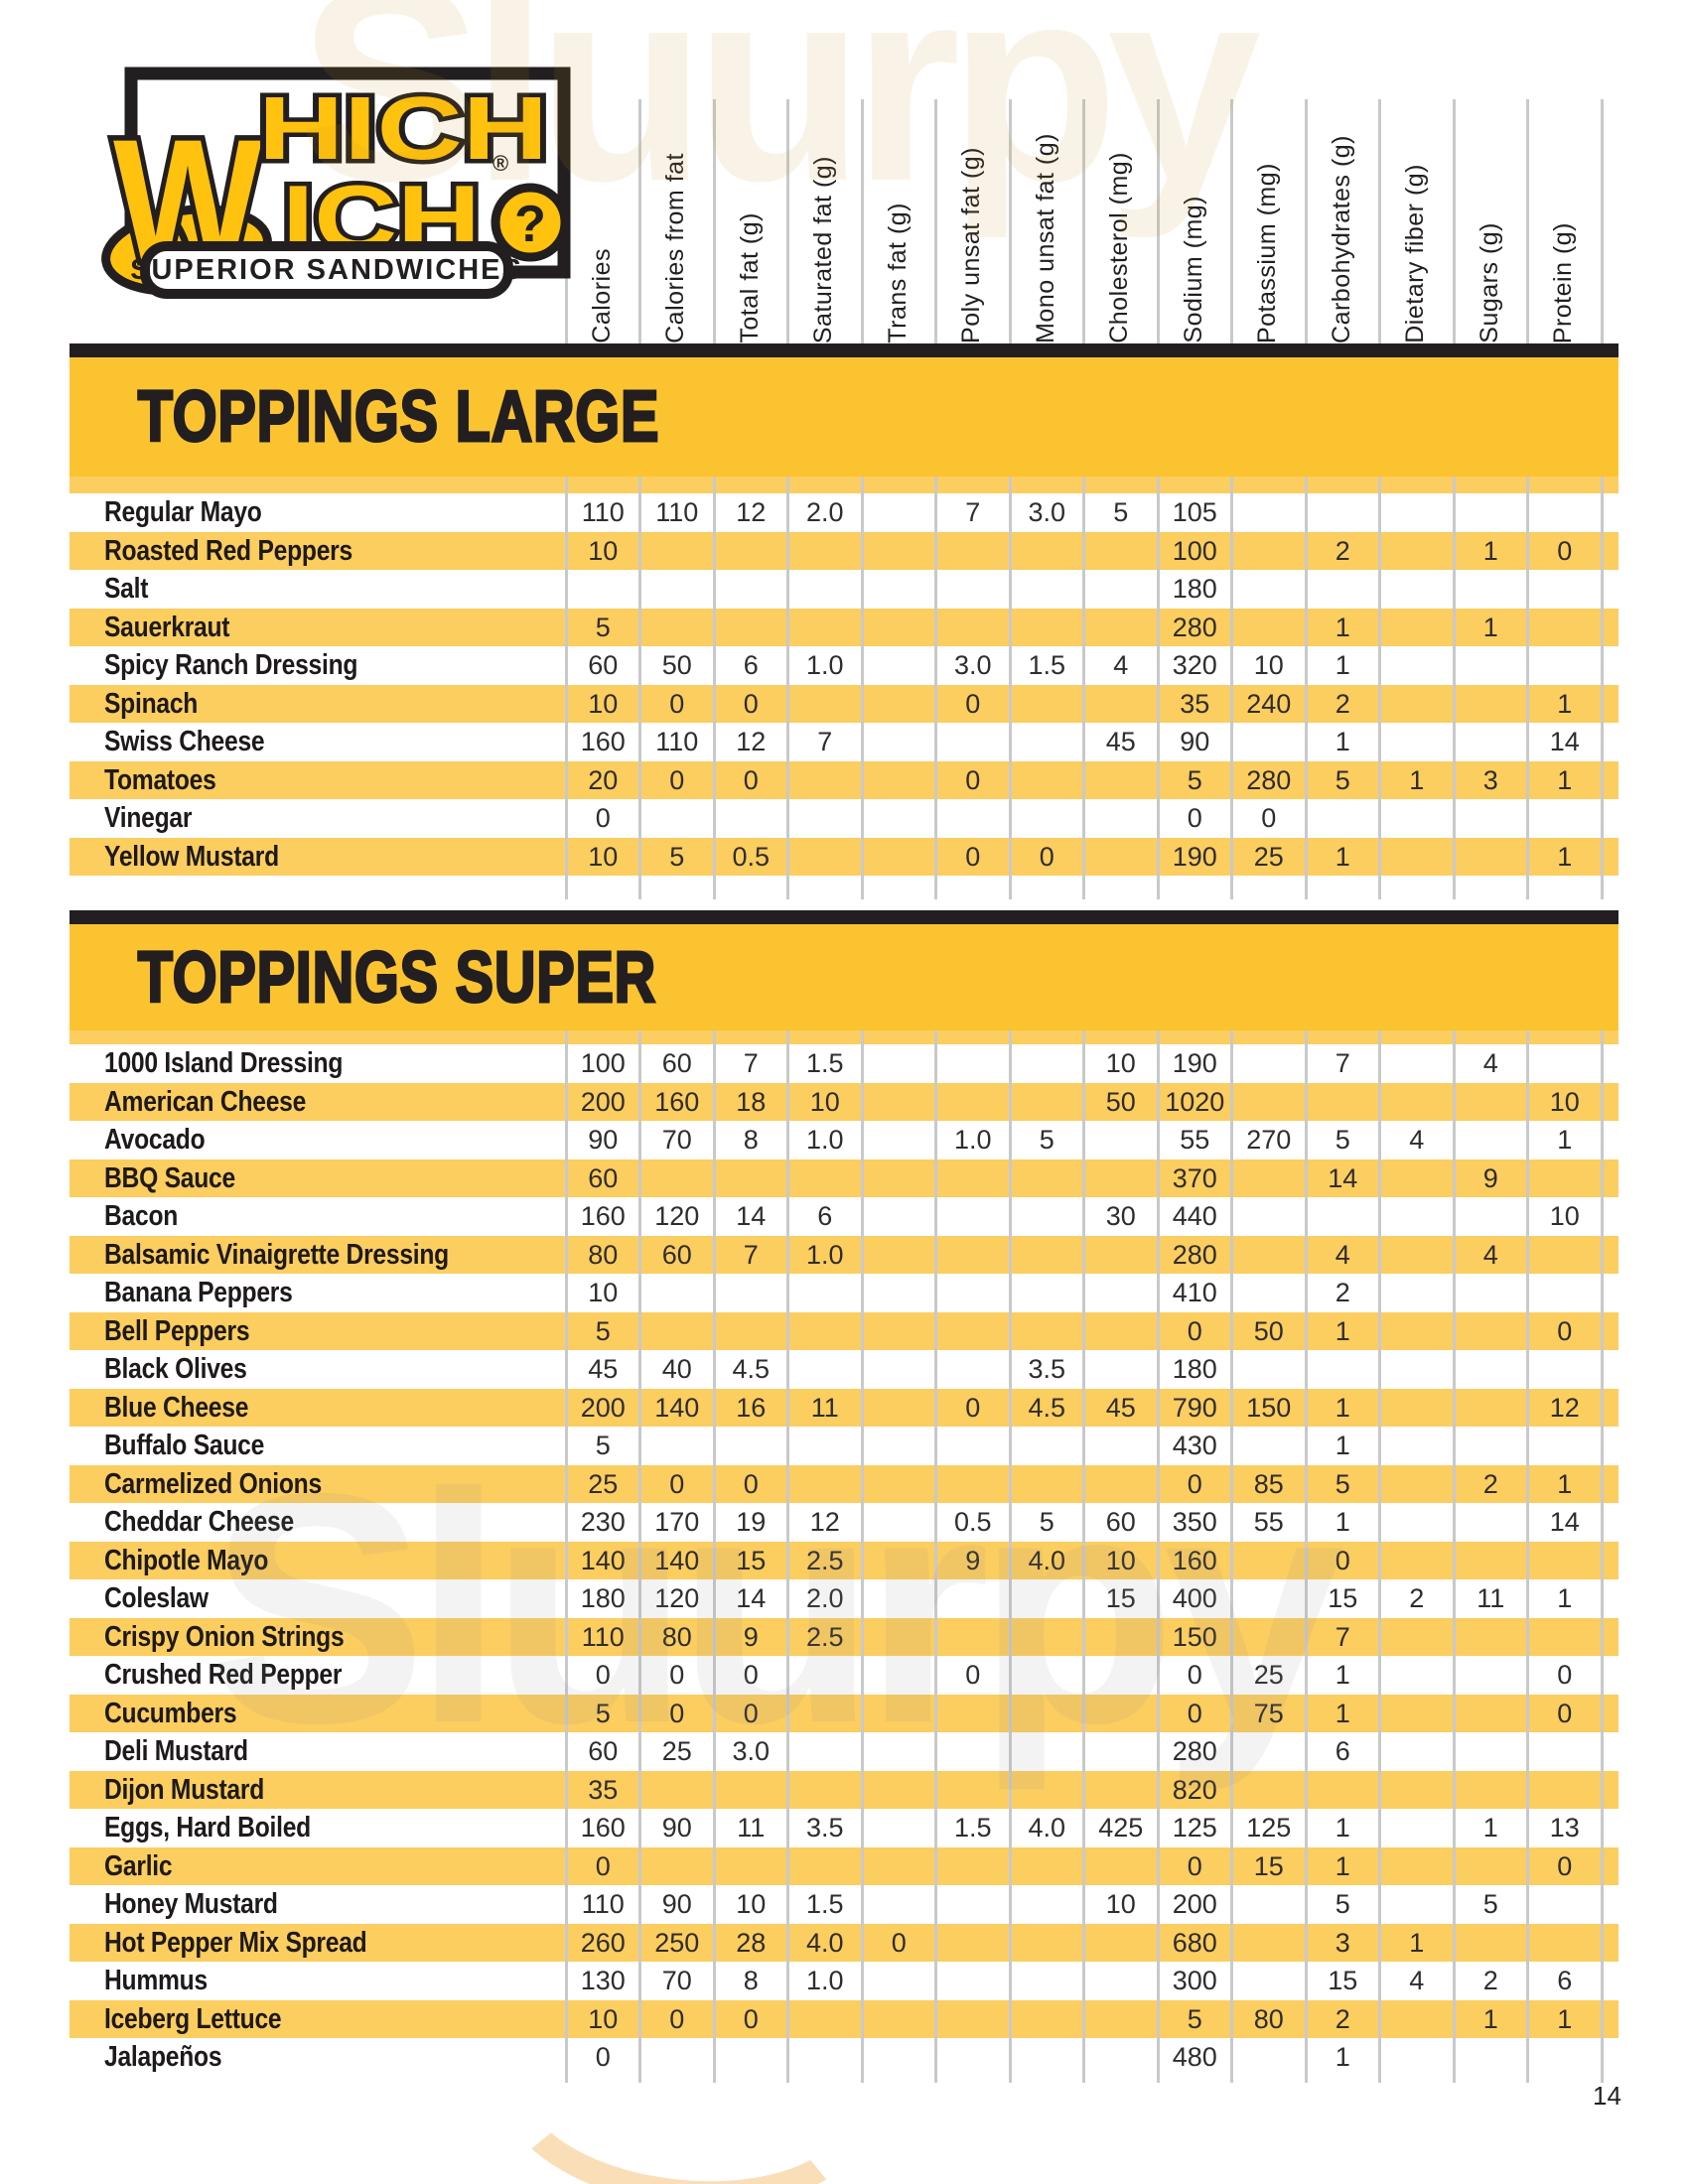 The height and width of the screenshot is (2184, 1688). I want to click on column-header: Mono unsat fat (g), so click(1047, 211).